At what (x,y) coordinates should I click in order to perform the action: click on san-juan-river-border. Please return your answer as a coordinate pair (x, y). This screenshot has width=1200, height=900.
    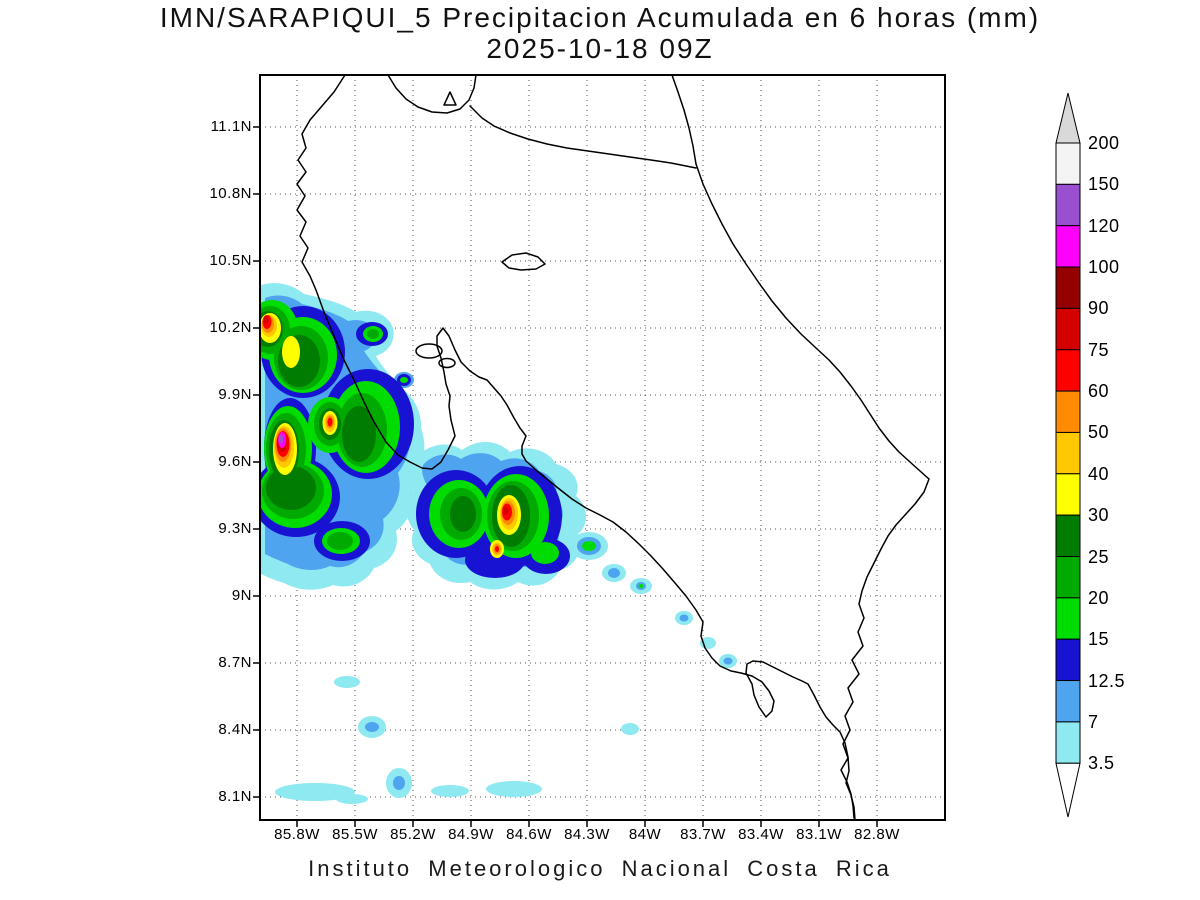
    Looking at the image, I should click on (583, 137).